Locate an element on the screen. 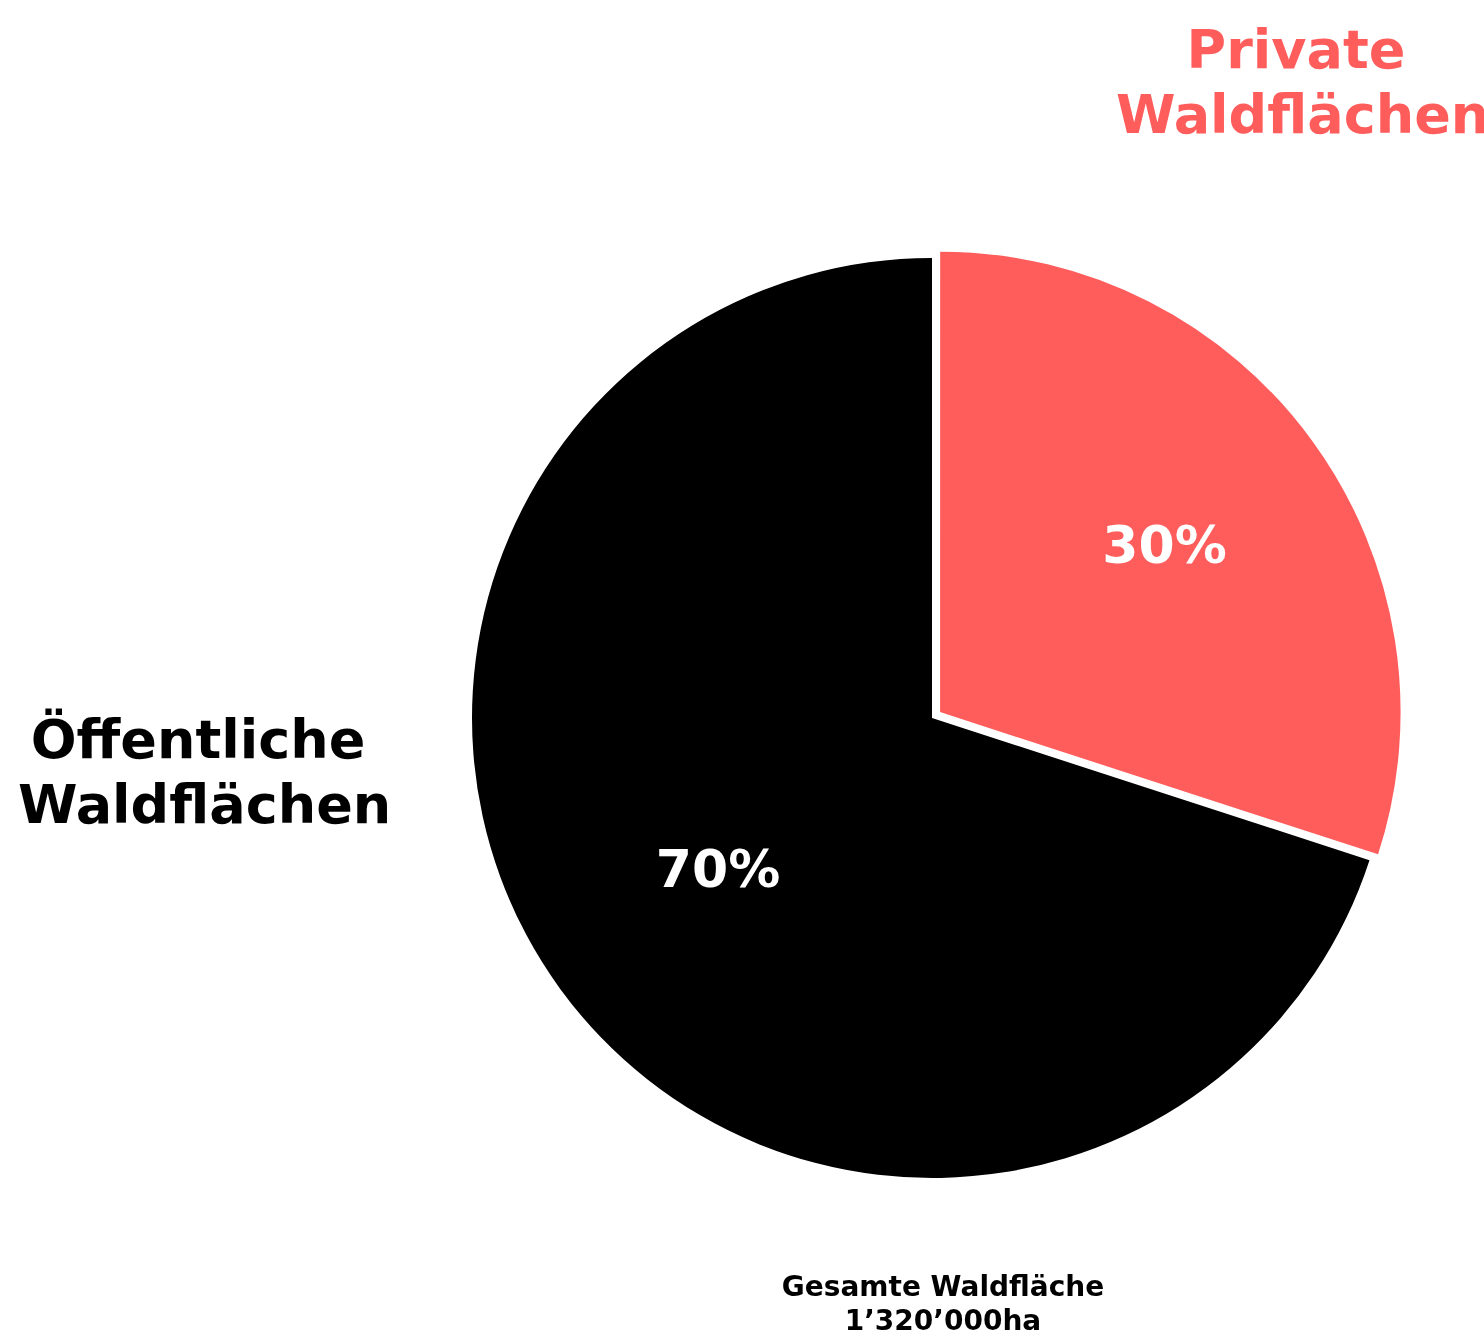 This screenshot has width=1484, height=1338. text: Gesamte Waldfläche 1’320’000ha is located at coordinates (943, 1304).